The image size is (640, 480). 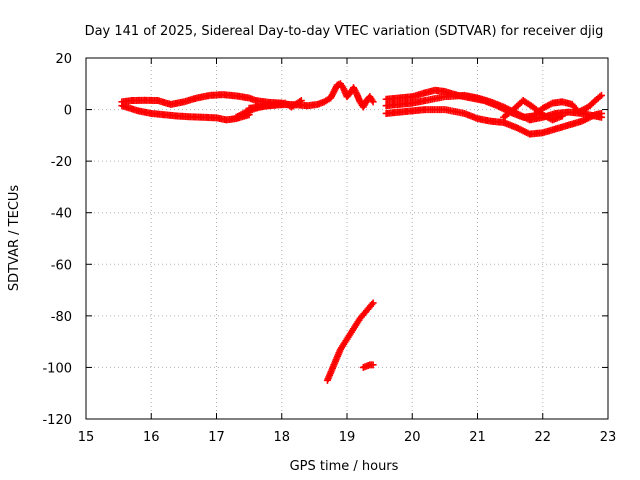 I want to click on x-tick-label: 15, so click(x=86, y=437).